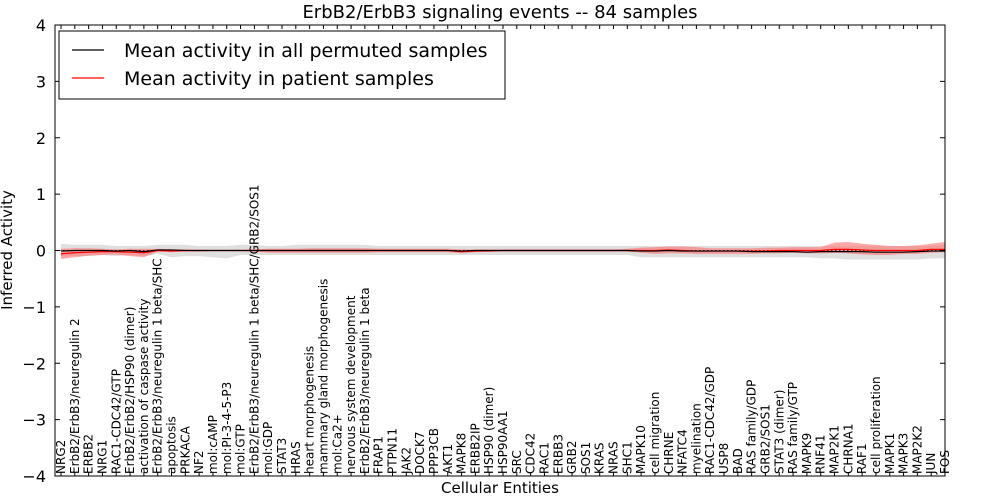  Describe the element at coordinates (337, 444) in the screenshot. I see `category-label: mol:Ca2+` at that location.